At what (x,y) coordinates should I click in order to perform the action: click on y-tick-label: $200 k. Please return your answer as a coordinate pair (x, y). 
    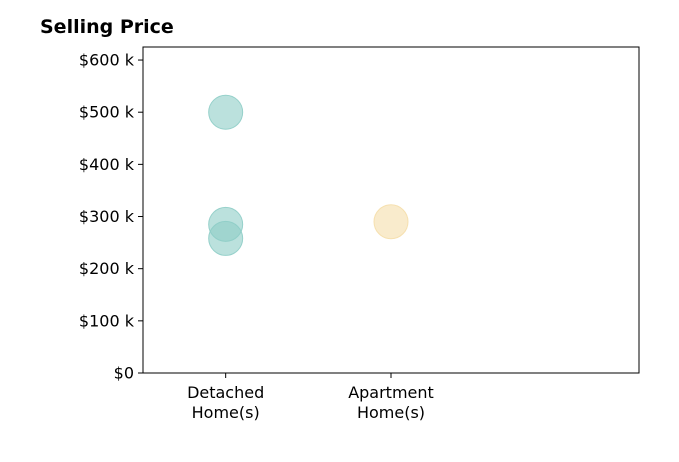
    Looking at the image, I should click on (107, 268).